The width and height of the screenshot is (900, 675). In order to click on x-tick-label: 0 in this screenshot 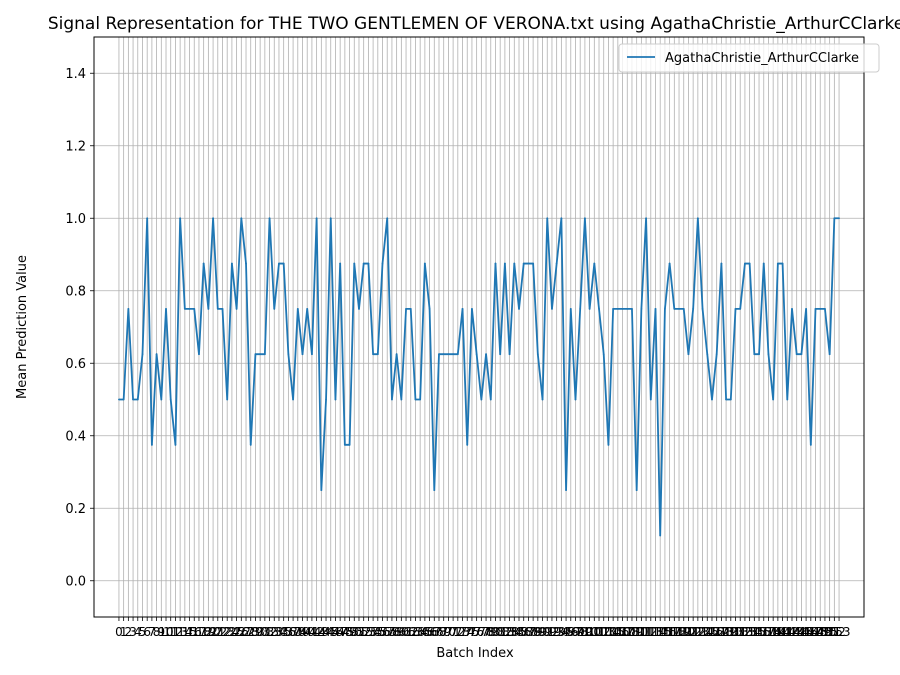, I will do `click(119, 632)`.